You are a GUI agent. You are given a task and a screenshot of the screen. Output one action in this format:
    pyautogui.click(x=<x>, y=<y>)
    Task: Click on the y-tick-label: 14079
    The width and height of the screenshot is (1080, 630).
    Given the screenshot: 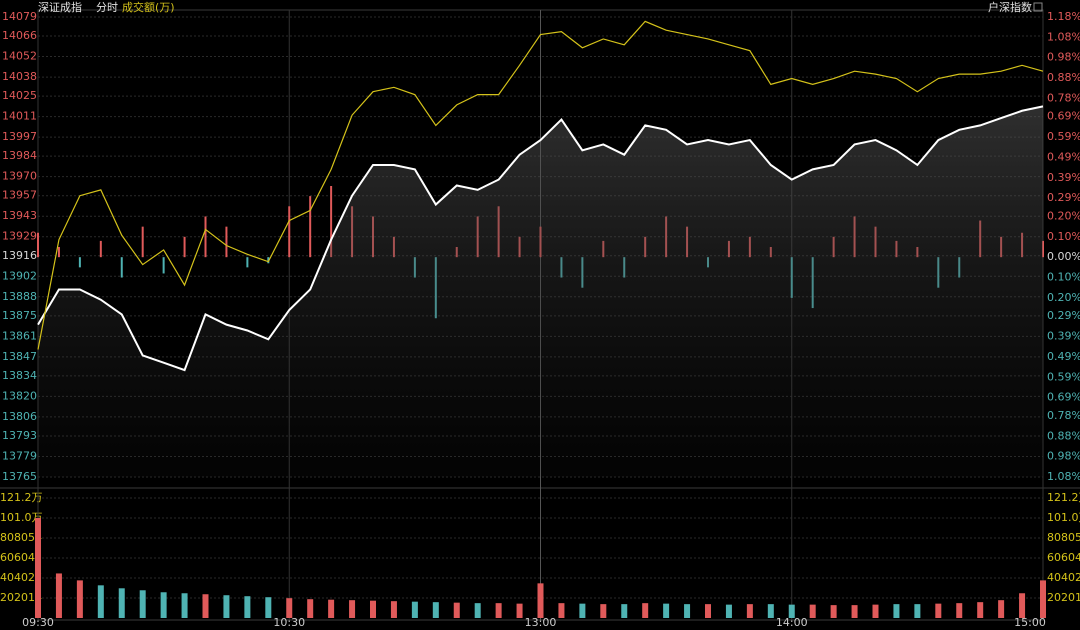 What is the action you would take?
    pyautogui.click(x=19, y=16)
    